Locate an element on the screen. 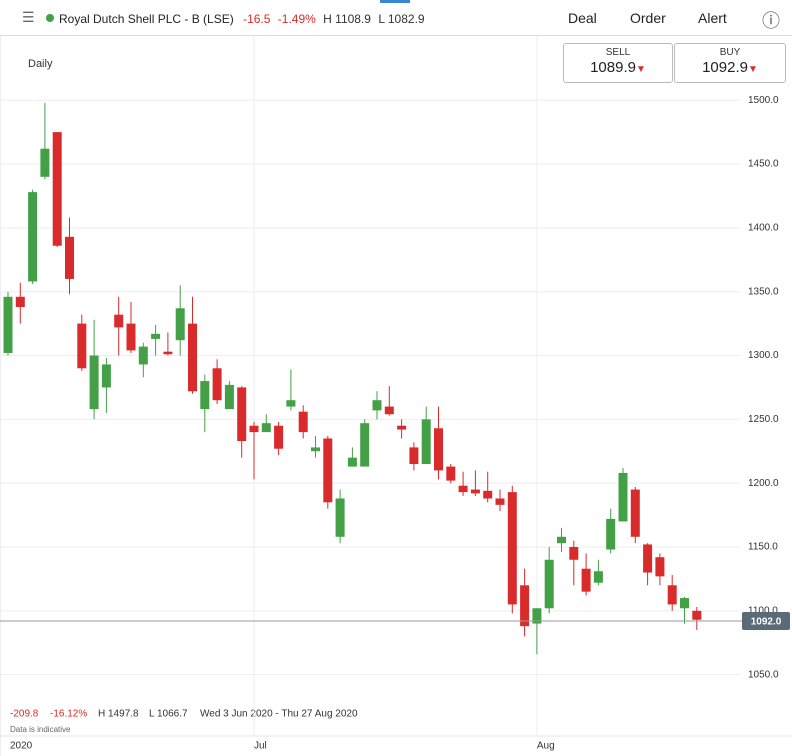 The image size is (792, 756). buy-price: 1092.9 is located at coordinates (725, 67).